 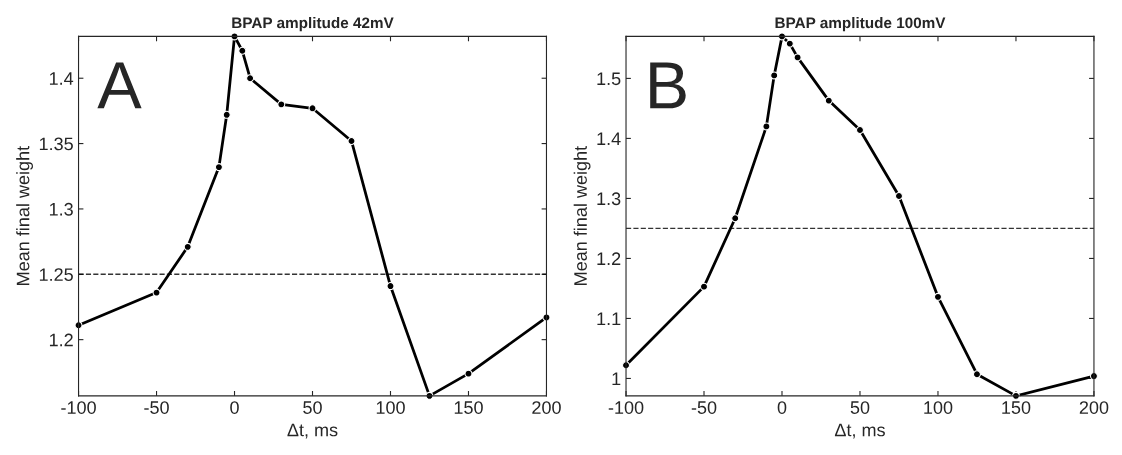 I want to click on y-tick-label: 1, so click(x=616, y=378).